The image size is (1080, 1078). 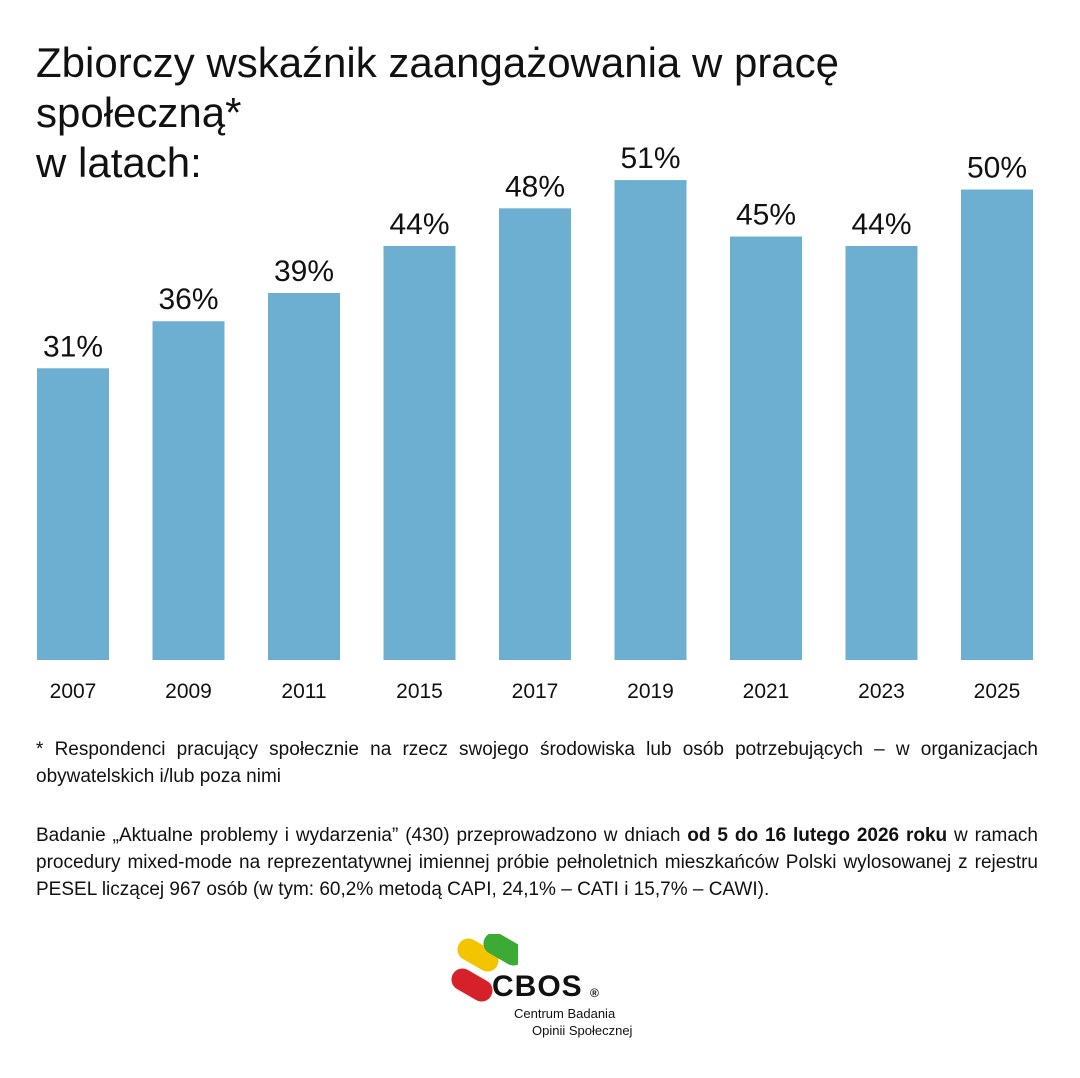 What do you see at coordinates (997, 168) in the screenshot?
I see `data-label-2025: 50%` at bounding box center [997, 168].